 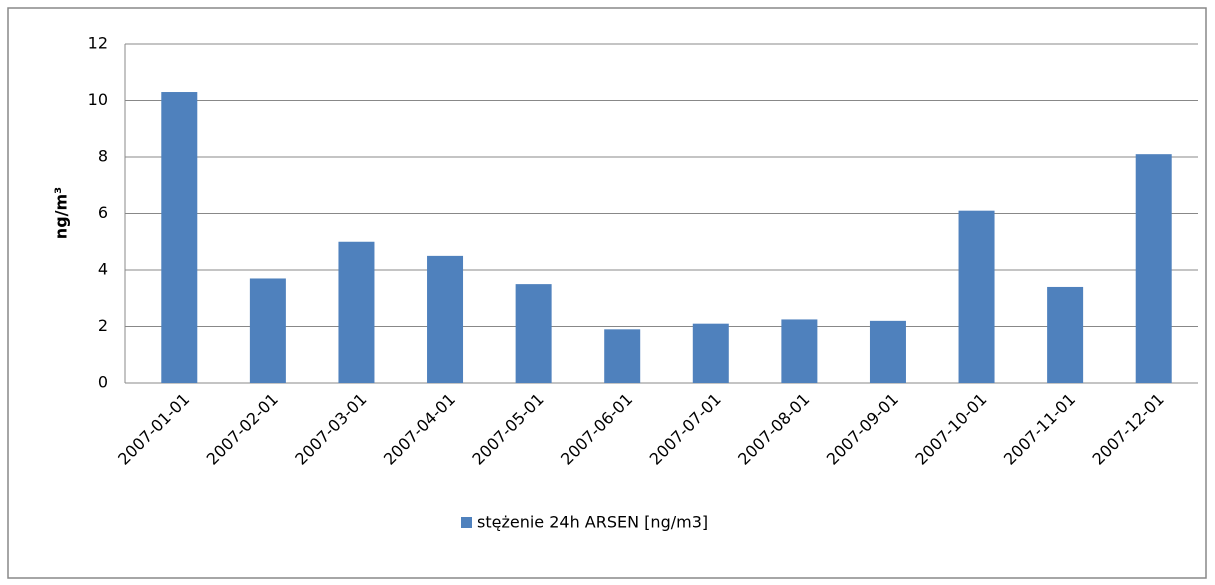 I want to click on y-tick-label: 10, so click(x=98, y=99).